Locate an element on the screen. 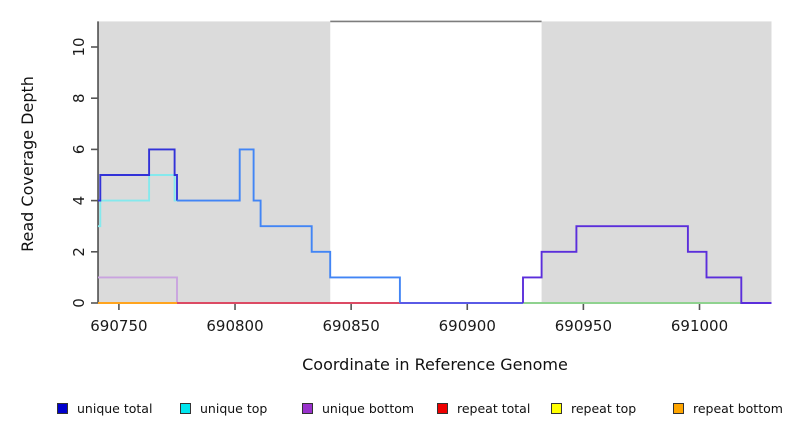  unique-bottom-line is located at coordinates (138, 289).